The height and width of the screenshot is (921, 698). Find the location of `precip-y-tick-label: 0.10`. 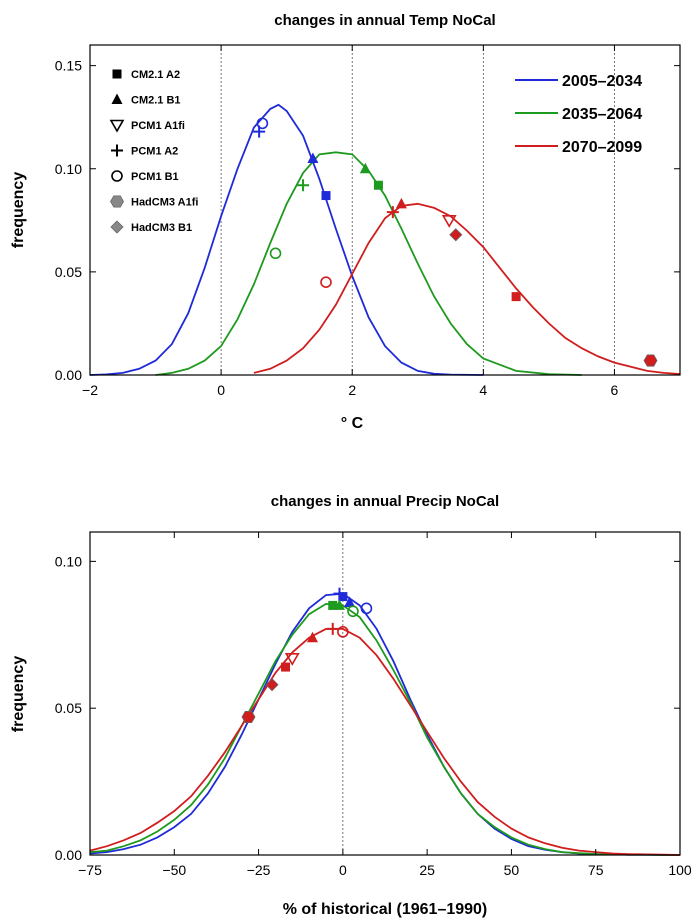

precip-y-tick-label: 0.10 is located at coordinates (68, 561).